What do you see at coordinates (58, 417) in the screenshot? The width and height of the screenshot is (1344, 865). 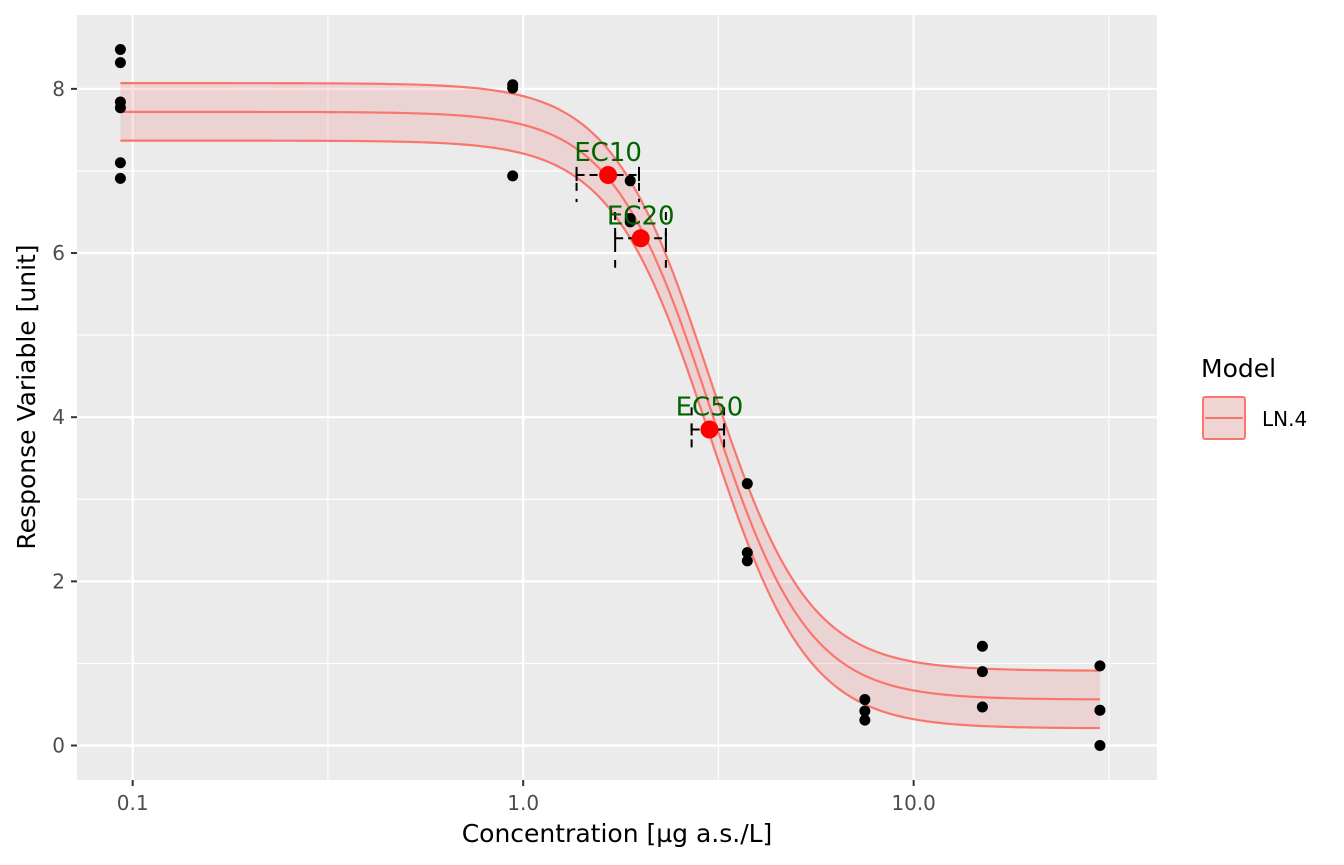 I see `y-tick-label: 4` at bounding box center [58, 417].